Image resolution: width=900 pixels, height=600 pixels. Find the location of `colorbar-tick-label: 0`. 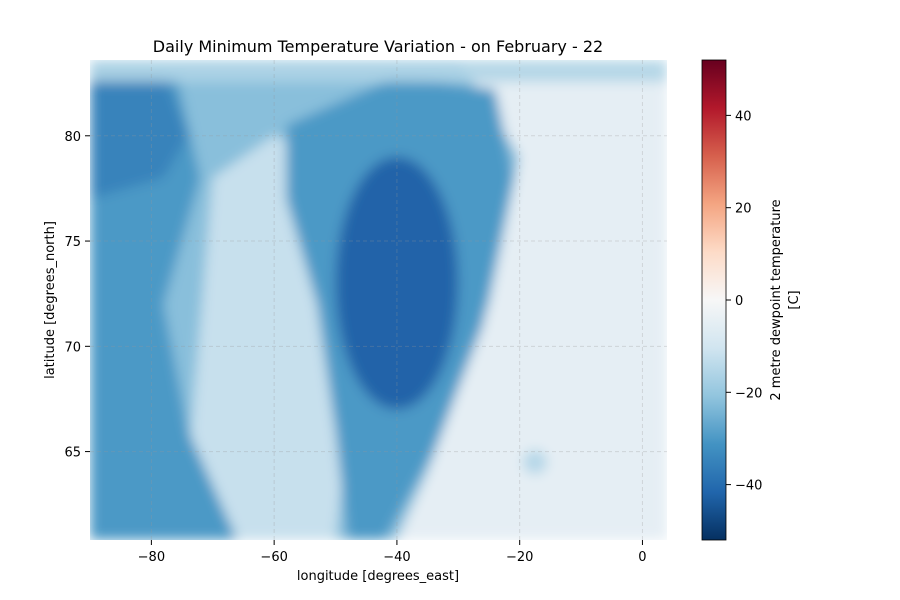

colorbar-tick-label: 0 is located at coordinates (739, 301).